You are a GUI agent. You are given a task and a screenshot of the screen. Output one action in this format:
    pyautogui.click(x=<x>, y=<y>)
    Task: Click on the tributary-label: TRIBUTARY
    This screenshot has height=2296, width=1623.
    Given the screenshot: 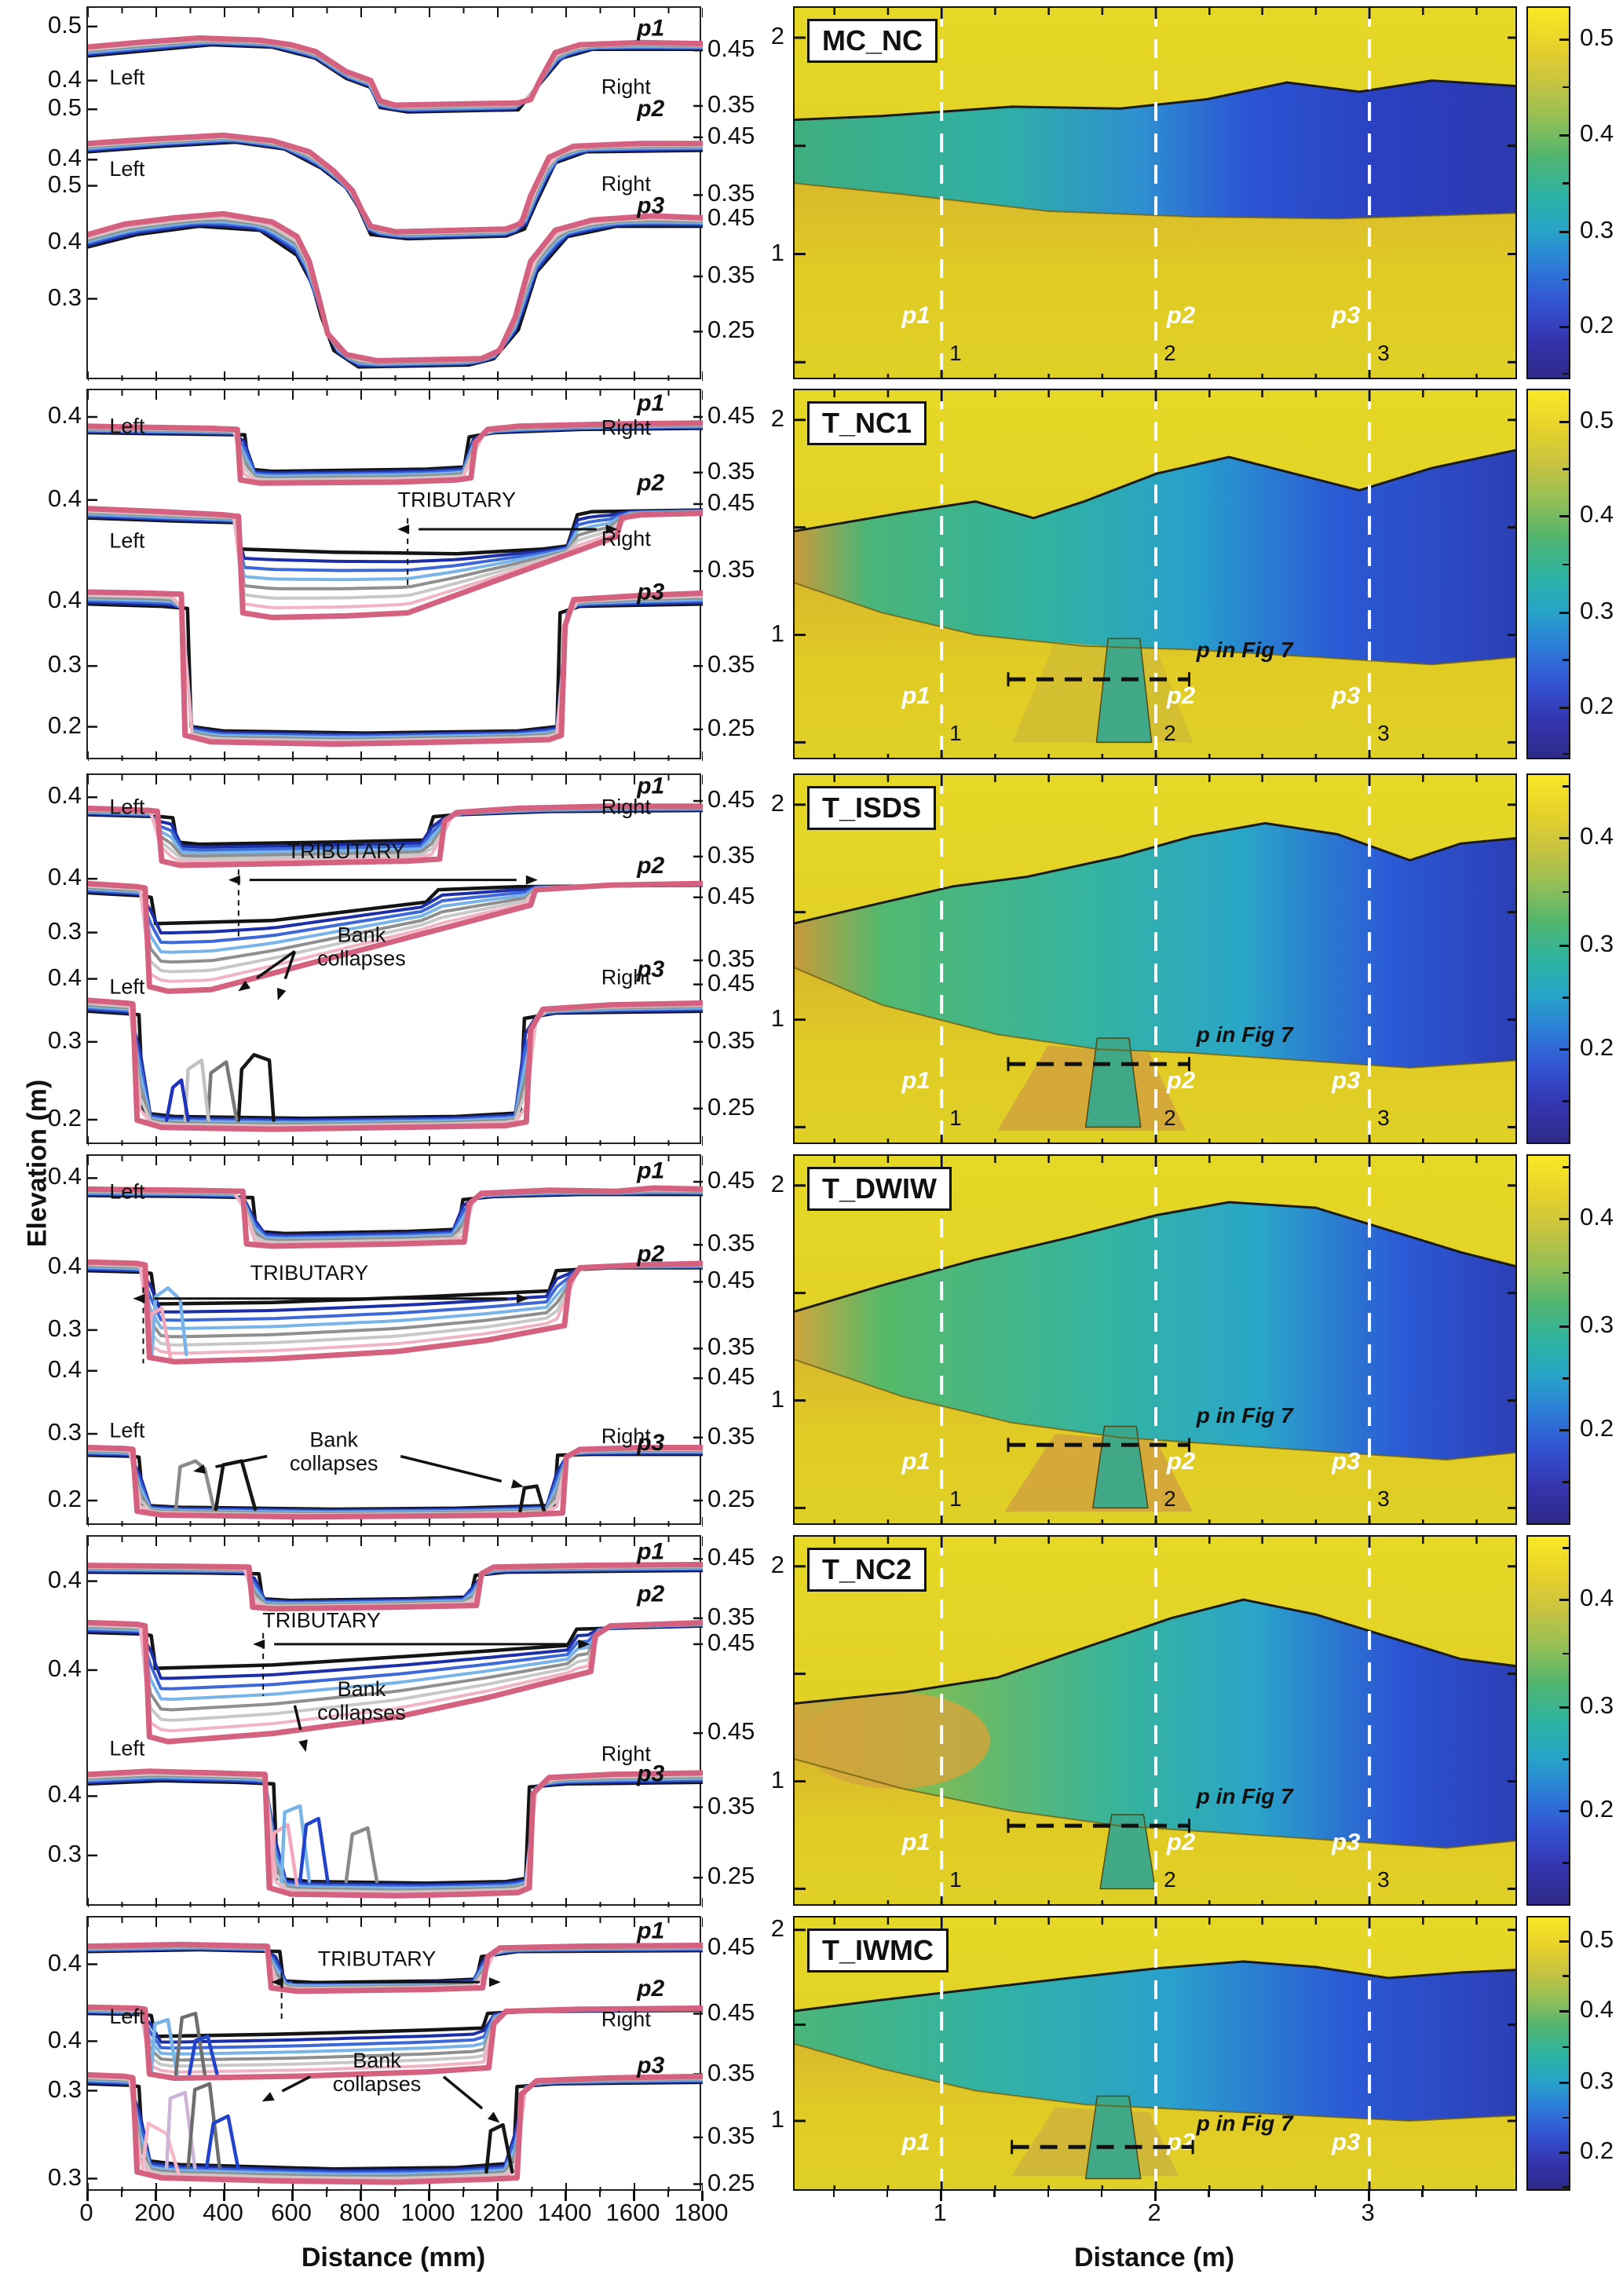 What is the action you would take?
    pyautogui.click(x=321, y=1620)
    